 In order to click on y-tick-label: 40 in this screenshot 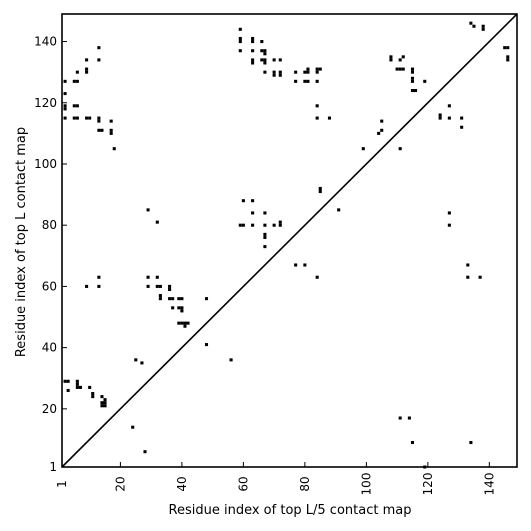, I will do `click(49, 348)`.